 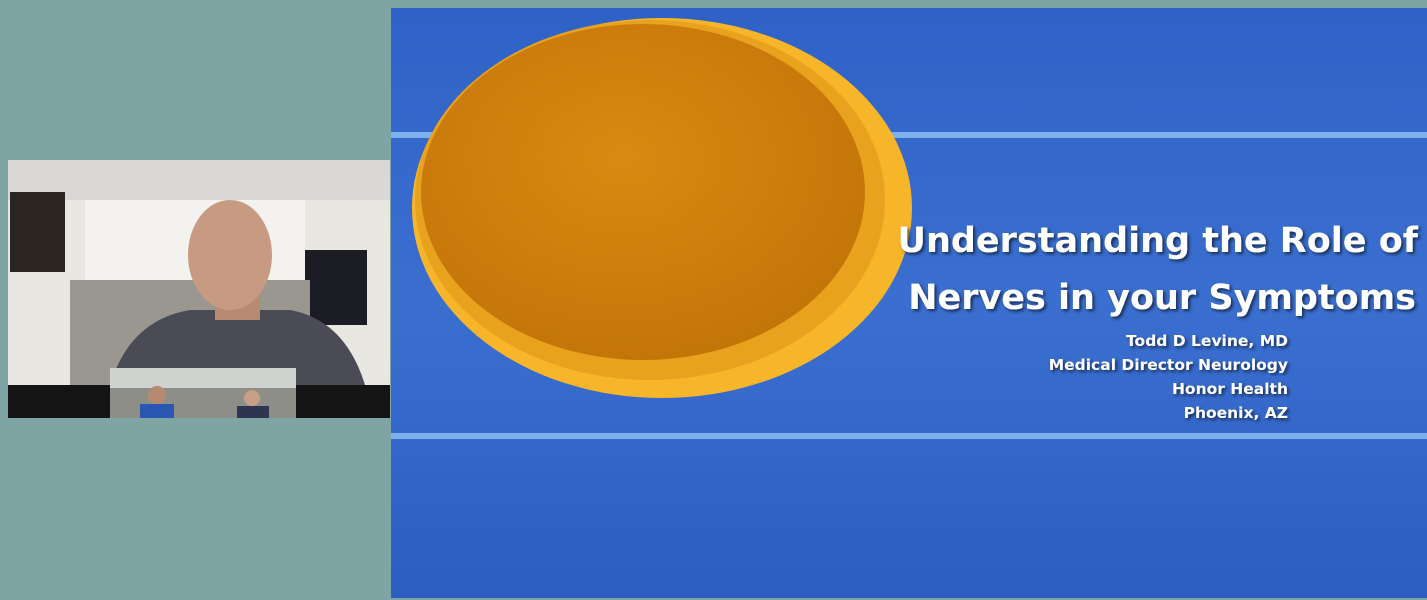 What do you see at coordinates (1168, 365) in the screenshot?
I see `presenter-line: Medical Director Neurology` at bounding box center [1168, 365].